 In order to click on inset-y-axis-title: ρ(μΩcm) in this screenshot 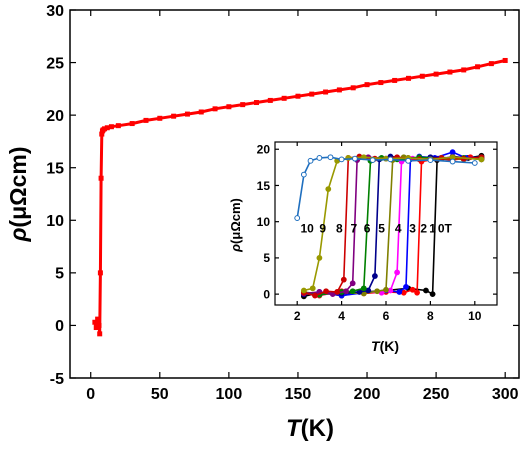, I will do `click(235, 225)`.